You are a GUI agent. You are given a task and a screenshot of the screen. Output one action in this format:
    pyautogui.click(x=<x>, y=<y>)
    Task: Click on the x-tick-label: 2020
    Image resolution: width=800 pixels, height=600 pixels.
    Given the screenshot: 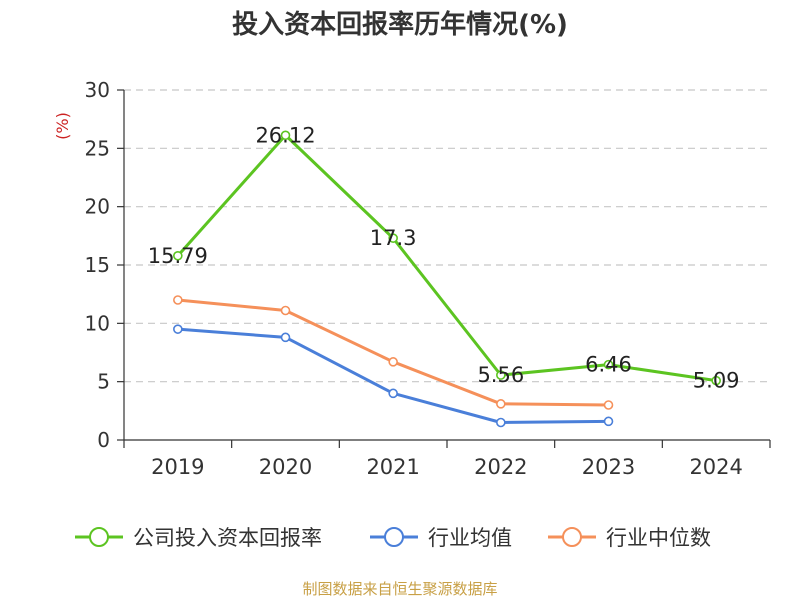 What is the action you would take?
    pyautogui.click(x=285, y=467)
    